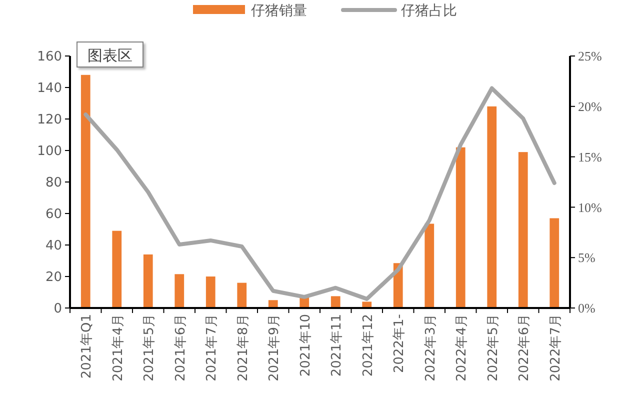 Image resolution: width=626 pixels, height=401 pixels. What do you see at coordinates (49, 152) in the screenshot?
I see `y-tick-label: 100` at bounding box center [49, 152].